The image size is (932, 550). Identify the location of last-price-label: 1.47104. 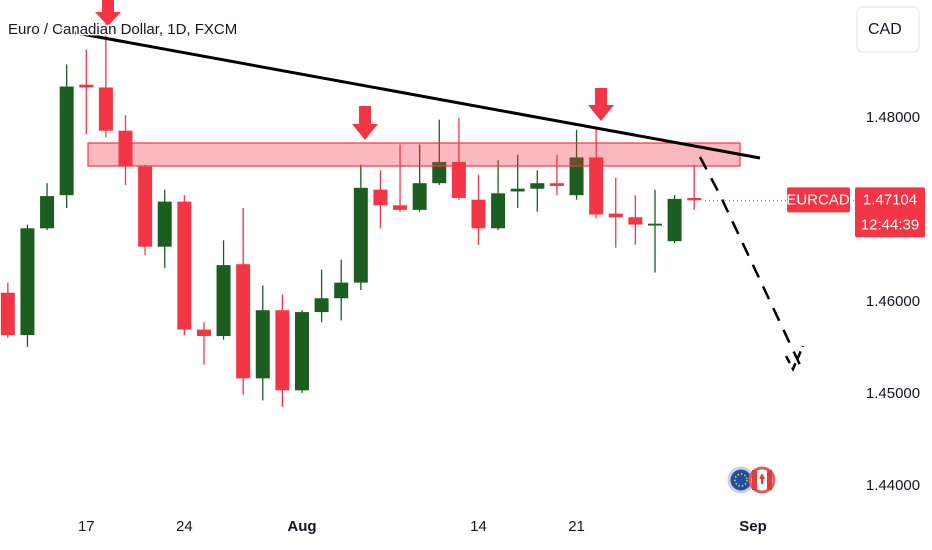
(890, 199).